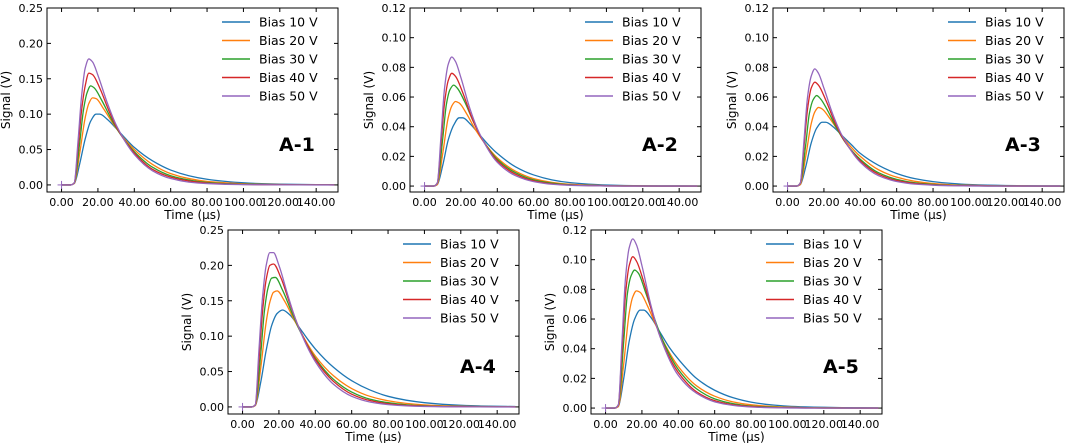 Image resolution: width=1079 pixels, height=443 pixels. What do you see at coordinates (478, 367) in the screenshot?
I see `panel-label: A-4` at bounding box center [478, 367].